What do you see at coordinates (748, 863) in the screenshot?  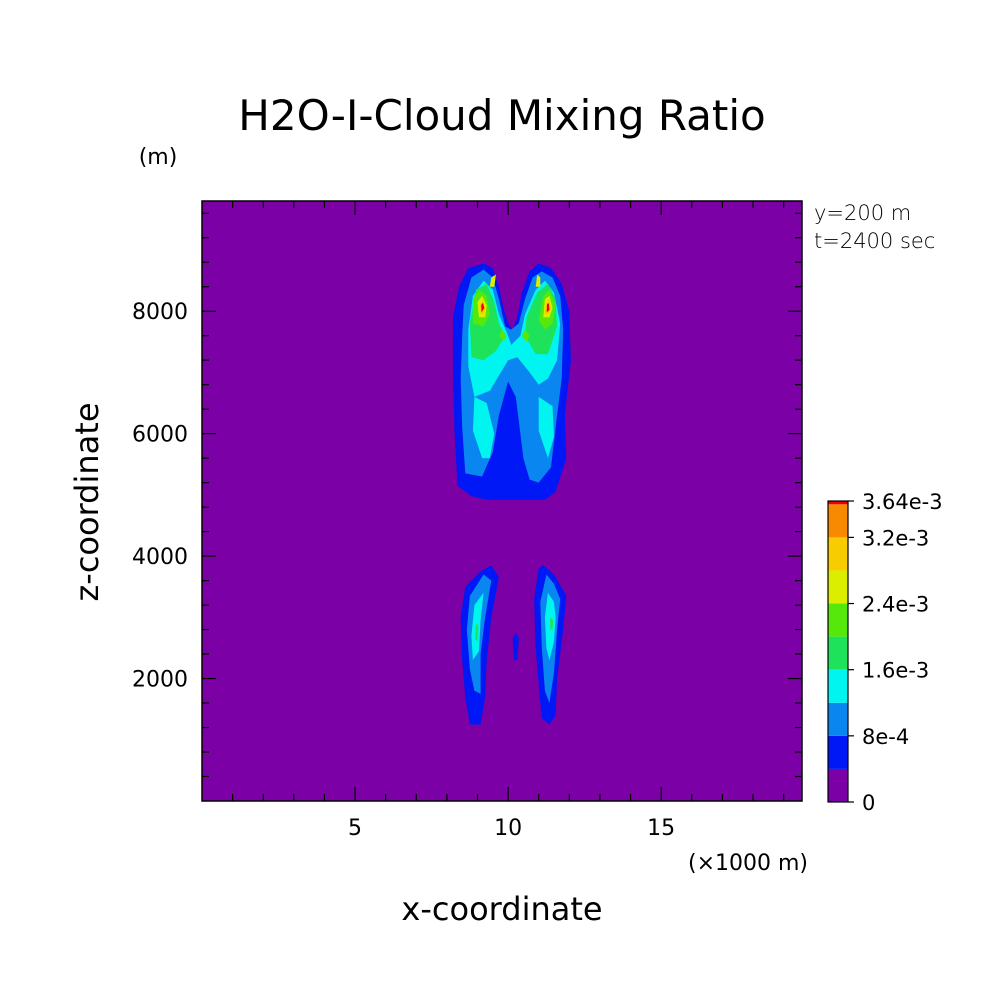 I see `x-unit-label: (×1000 m)` at bounding box center [748, 863].